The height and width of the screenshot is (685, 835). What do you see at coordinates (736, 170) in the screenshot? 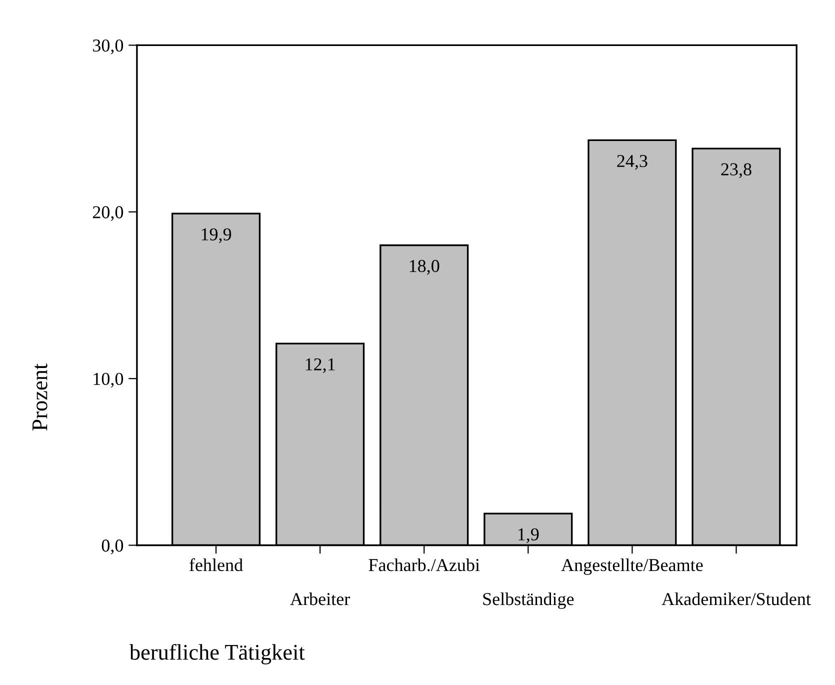
I see `data-label: 23,8` at bounding box center [736, 170].